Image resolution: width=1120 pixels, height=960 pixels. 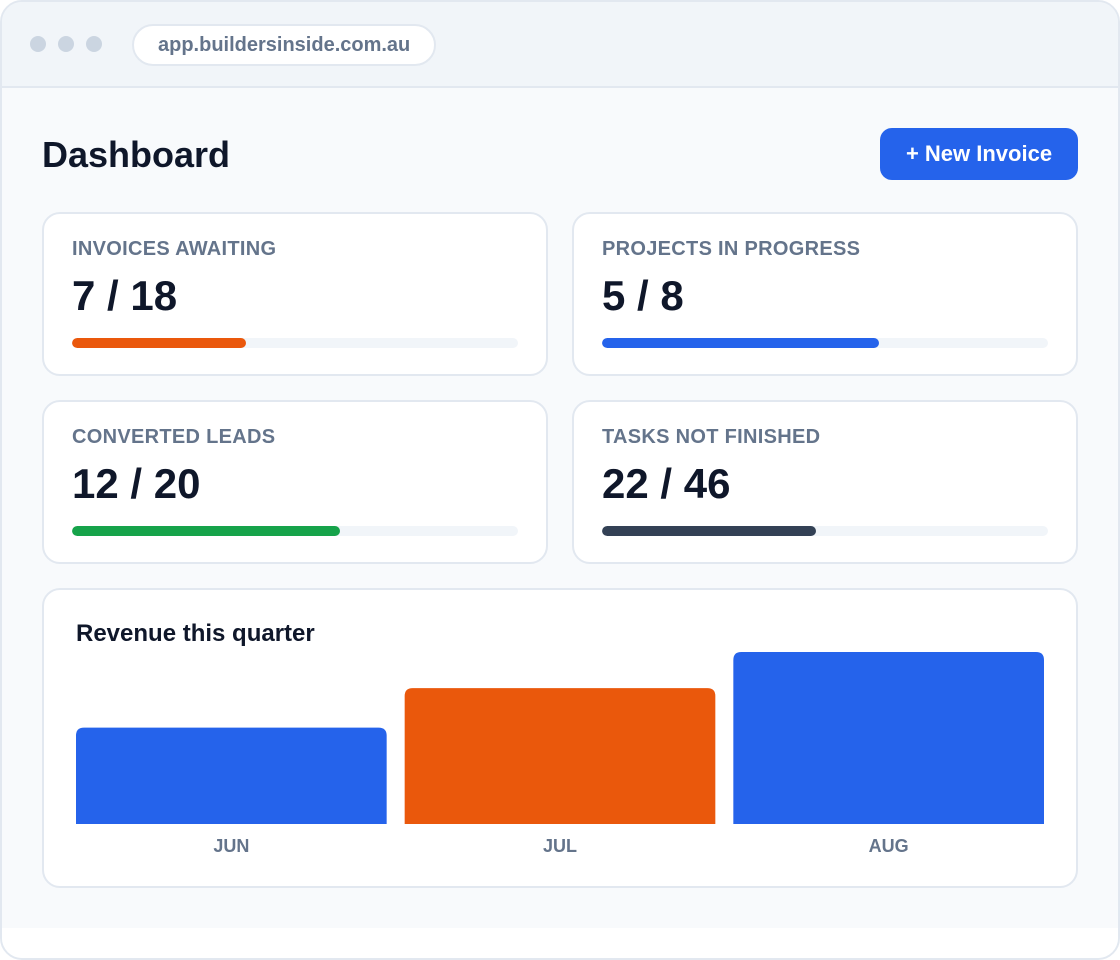 What do you see at coordinates (560, 846) in the screenshot?
I see `bar-label-jul: JUL` at bounding box center [560, 846].